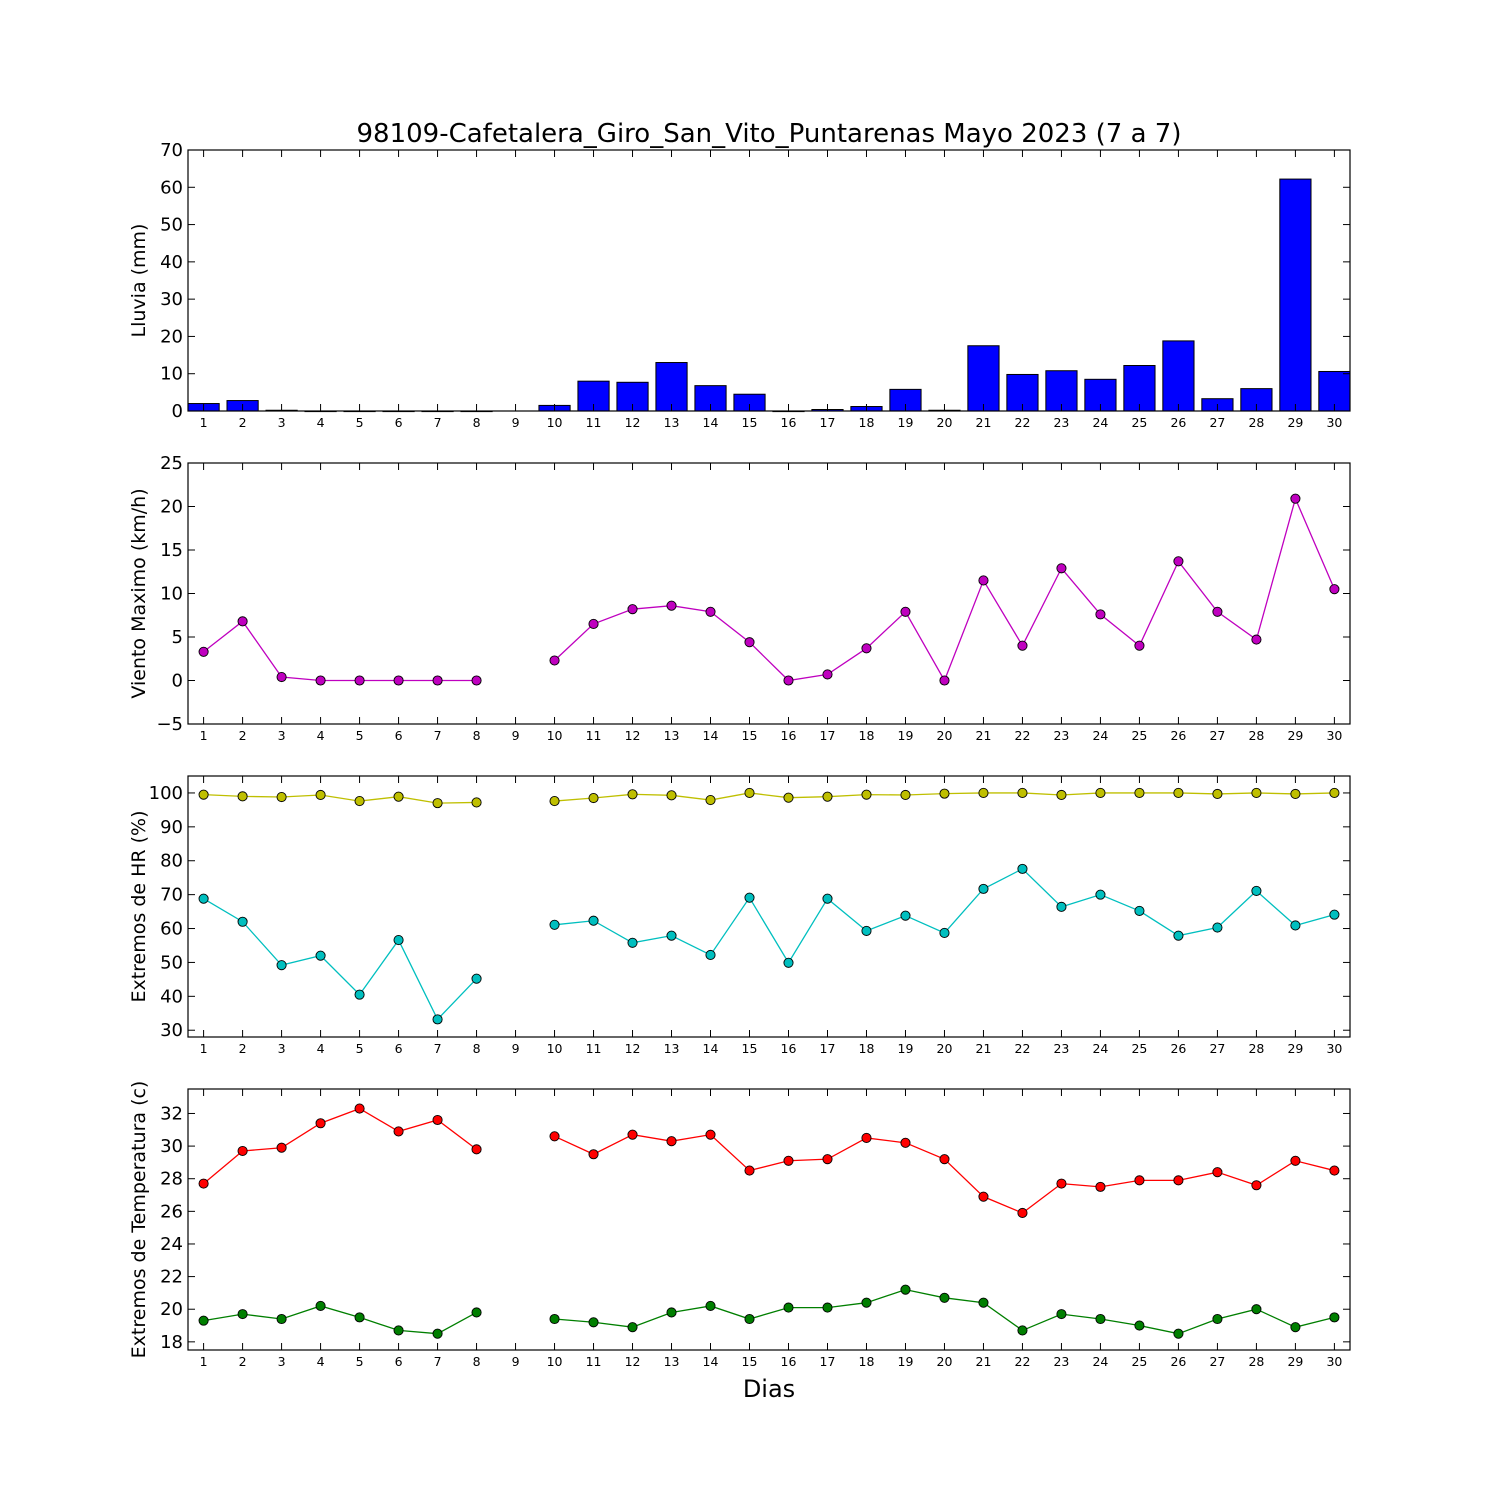 The width and height of the screenshot is (1500, 1500). What do you see at coordinates (1061, 1361) in the screenshot?
I see `x-tick-label: 23` at bounding box center [1061, 1361].